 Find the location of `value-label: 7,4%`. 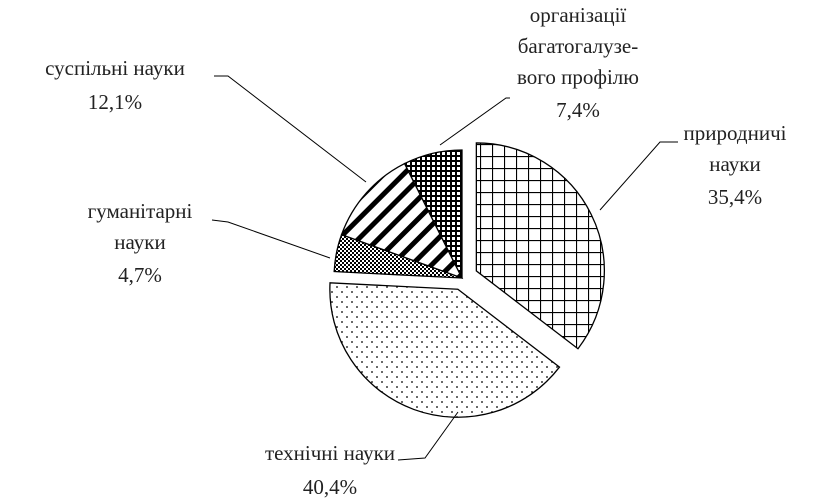

value-label: 7,4% is located at coordinates (578, 110).